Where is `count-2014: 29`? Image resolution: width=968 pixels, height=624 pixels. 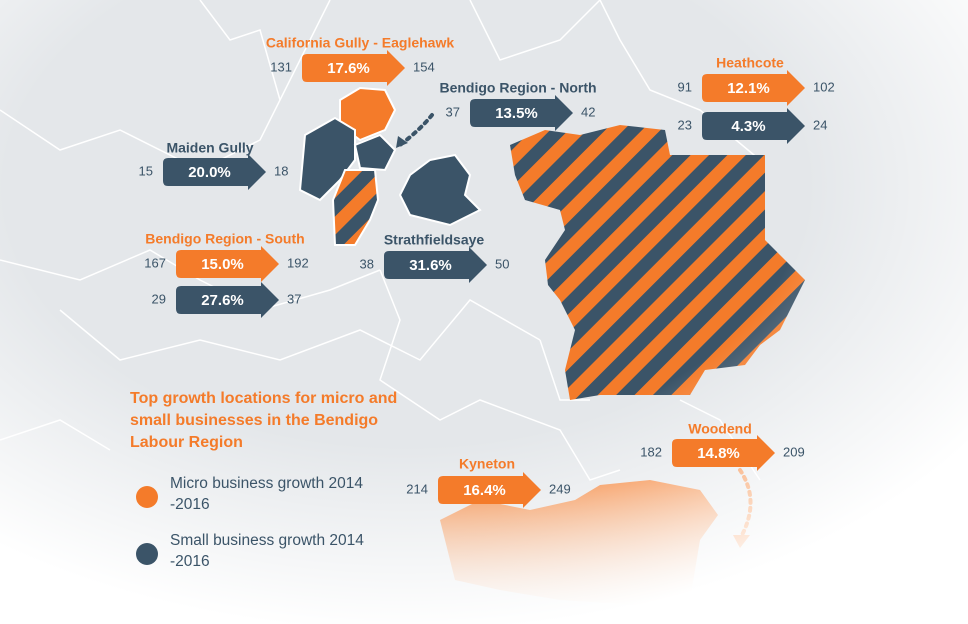 count-2014: 29 is located at coordinates (159, 298).